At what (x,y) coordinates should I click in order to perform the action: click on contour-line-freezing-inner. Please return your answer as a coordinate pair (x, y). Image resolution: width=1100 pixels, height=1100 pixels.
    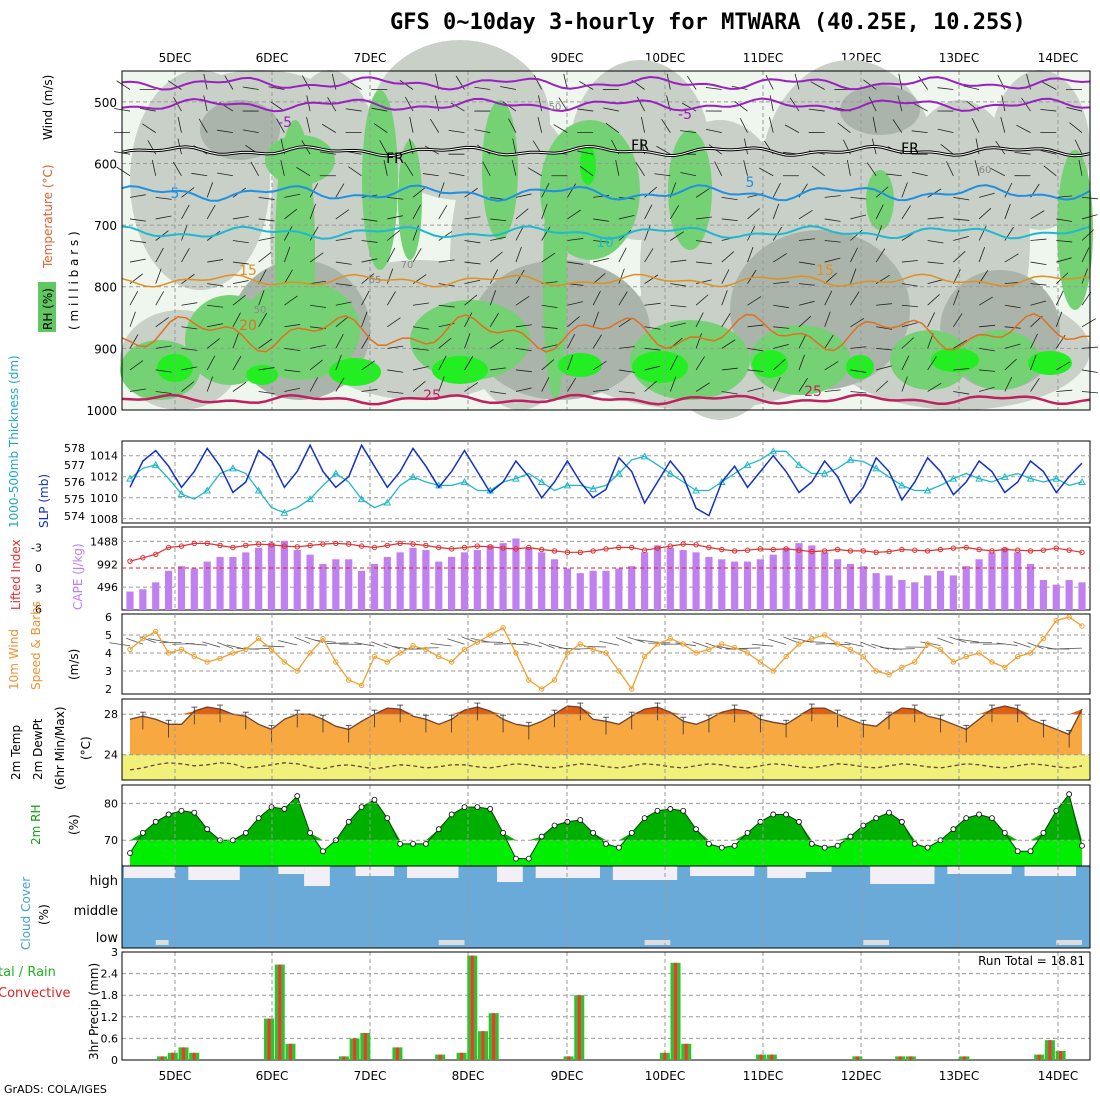
    Looking at the image, I should click on (606, 151).